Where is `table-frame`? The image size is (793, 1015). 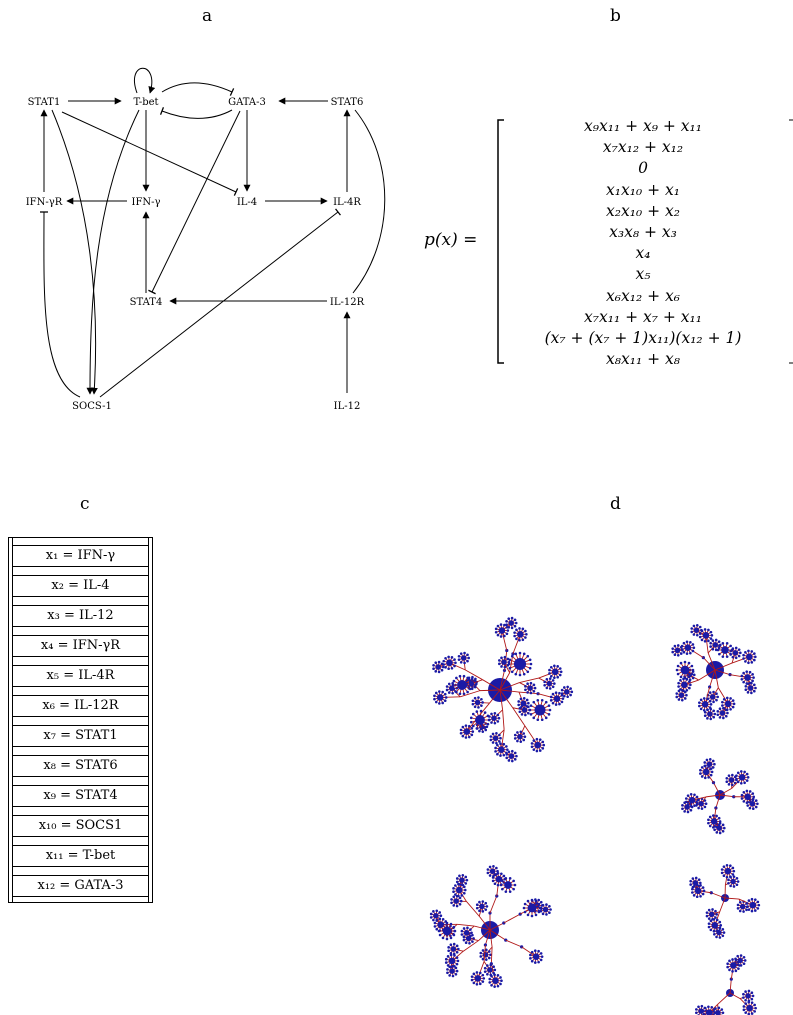 table-frame is located at coordinates (80, 720).